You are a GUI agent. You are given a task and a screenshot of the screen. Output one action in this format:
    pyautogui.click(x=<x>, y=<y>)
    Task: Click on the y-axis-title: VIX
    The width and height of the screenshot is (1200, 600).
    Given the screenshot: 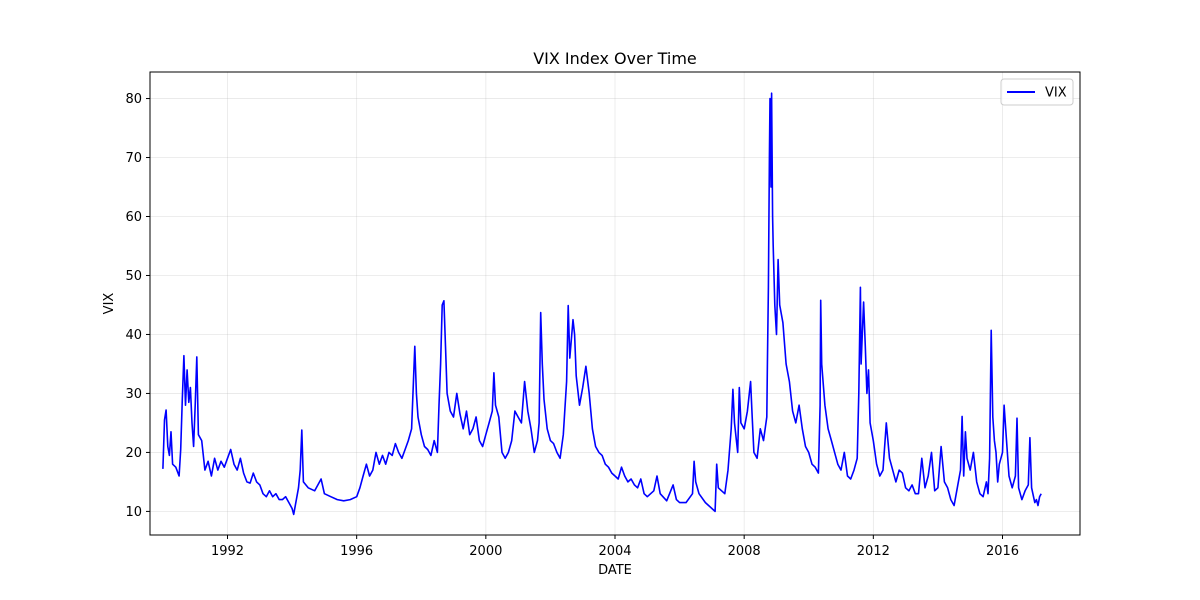 What is the action you would take?
    pyautogui.click(x=109, y=304)
    